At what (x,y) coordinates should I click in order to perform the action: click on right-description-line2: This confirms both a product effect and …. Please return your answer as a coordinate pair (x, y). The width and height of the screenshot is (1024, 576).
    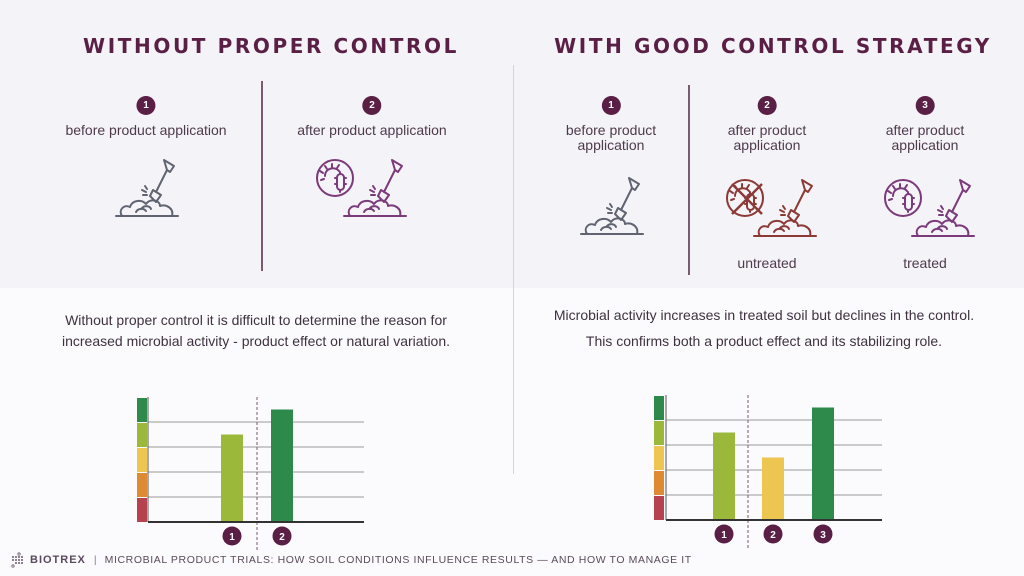
    Looking at the image, I should click on (764, 341).